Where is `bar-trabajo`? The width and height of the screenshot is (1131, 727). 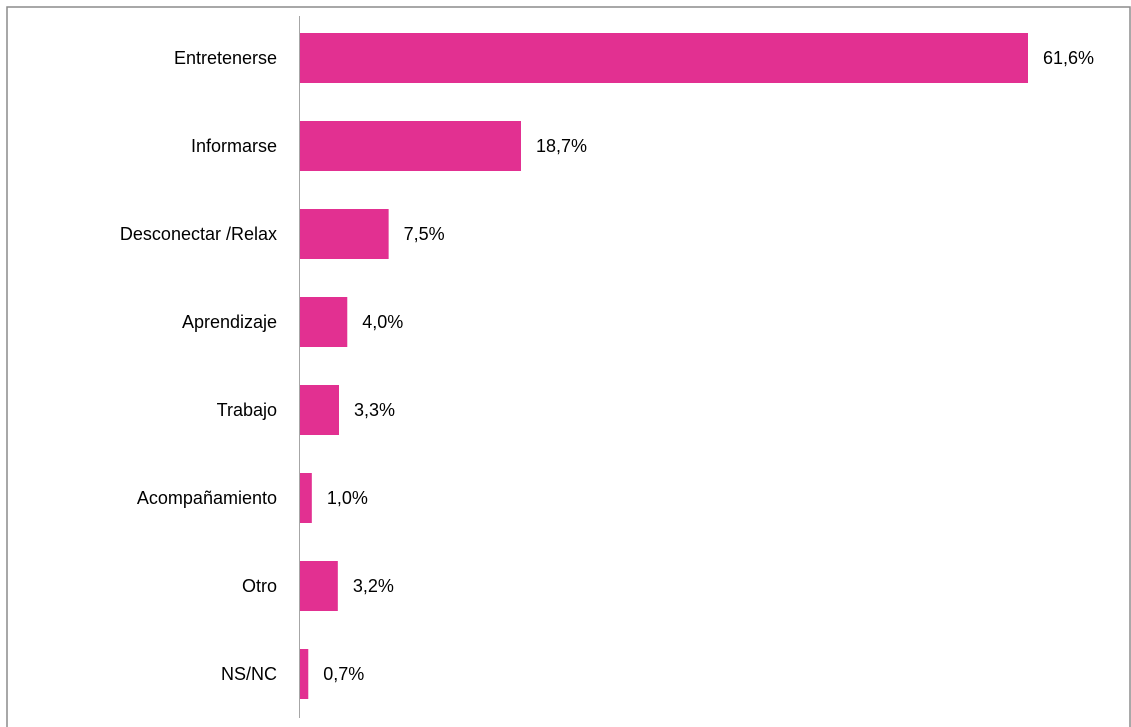 bar-trabajo is located at coordinates (319, 410).